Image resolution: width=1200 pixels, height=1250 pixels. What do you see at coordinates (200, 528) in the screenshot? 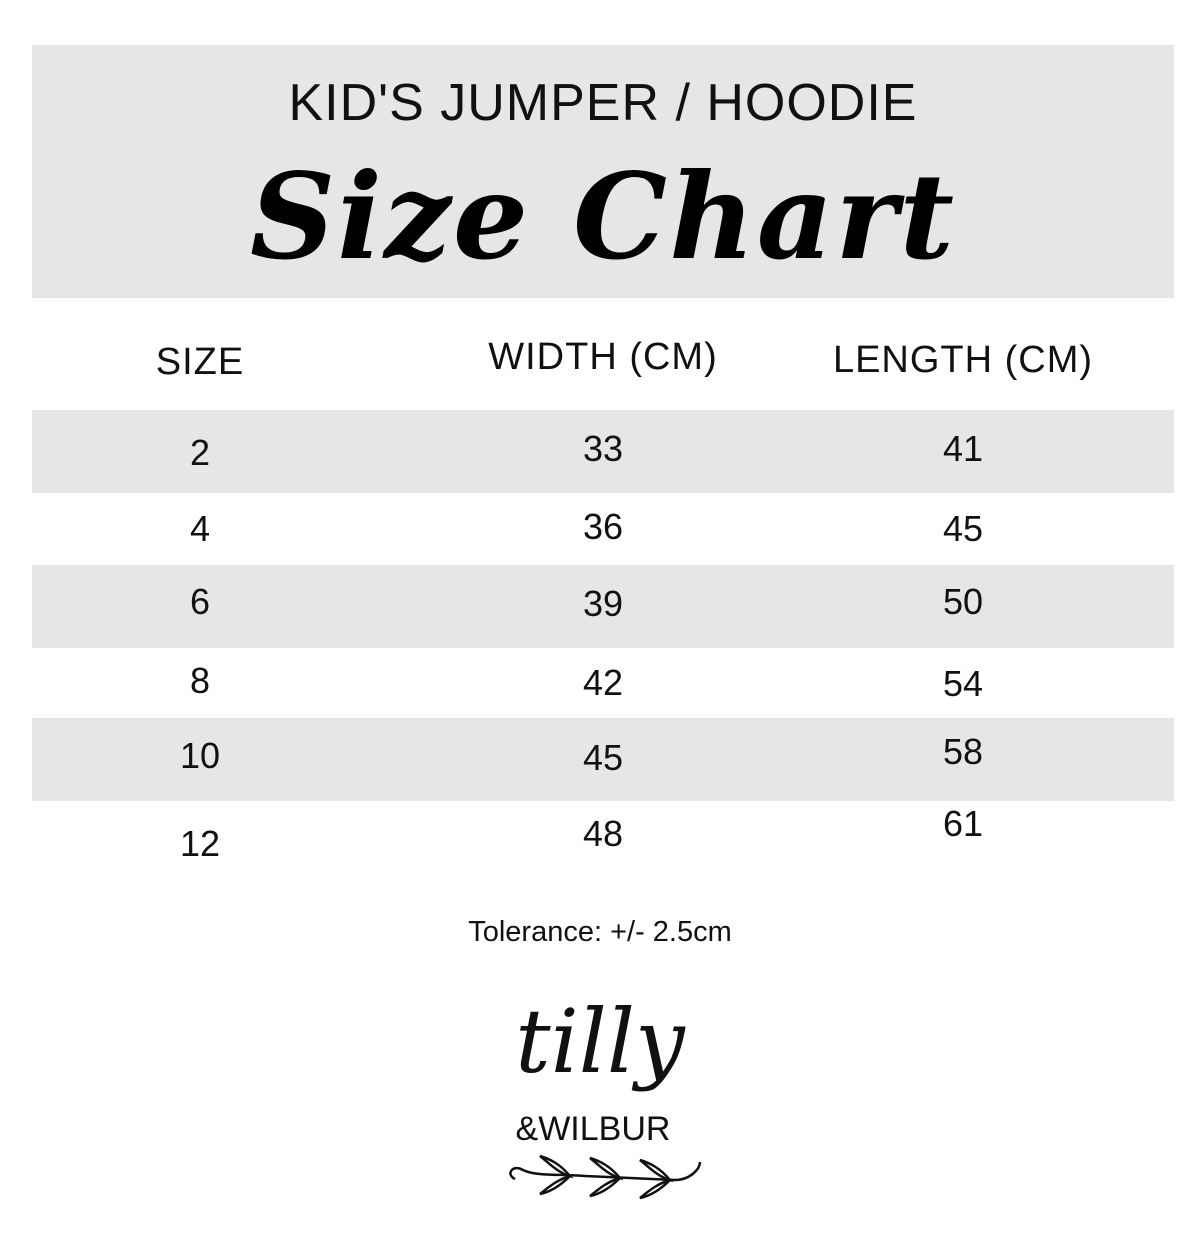
I see `size-cell: 4` at bounding box center [200, 528].